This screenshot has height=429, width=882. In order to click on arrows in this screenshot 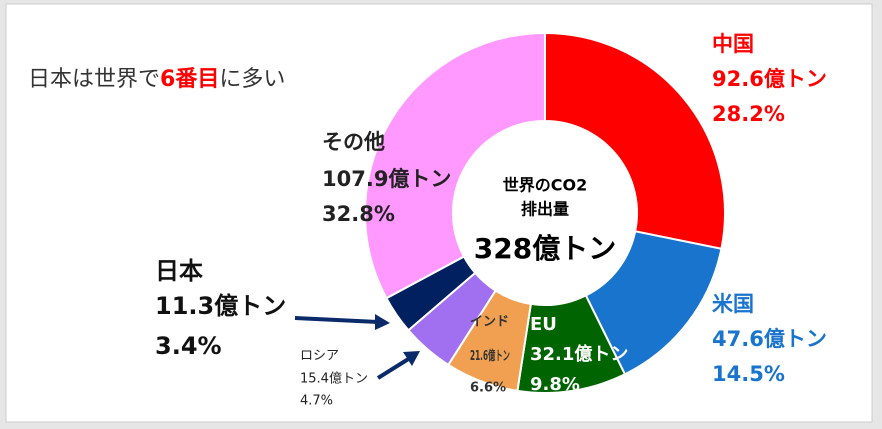, I will do `click(357, 347)`.